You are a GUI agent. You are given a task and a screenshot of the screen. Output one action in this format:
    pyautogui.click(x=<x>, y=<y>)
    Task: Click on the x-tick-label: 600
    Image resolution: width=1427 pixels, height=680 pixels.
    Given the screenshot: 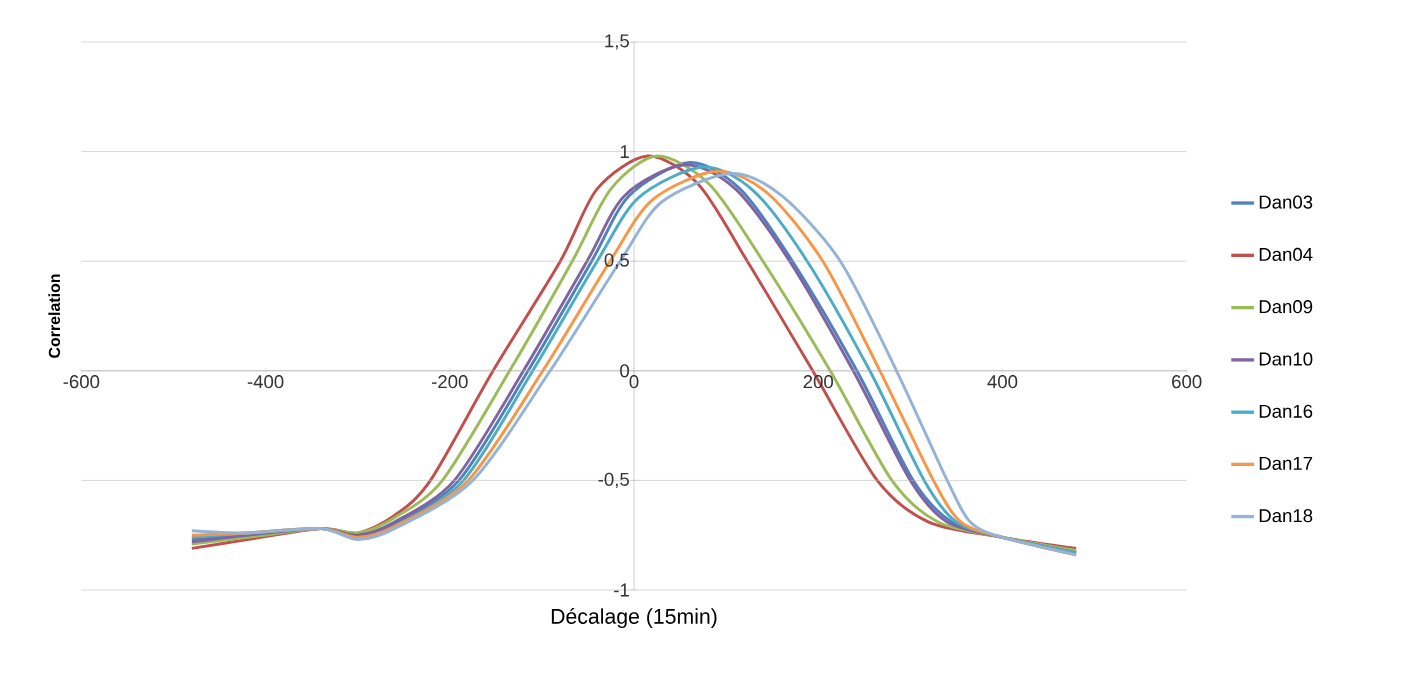 What is the action you would take?
    pyautogui.click(x=1187, y=382)
    